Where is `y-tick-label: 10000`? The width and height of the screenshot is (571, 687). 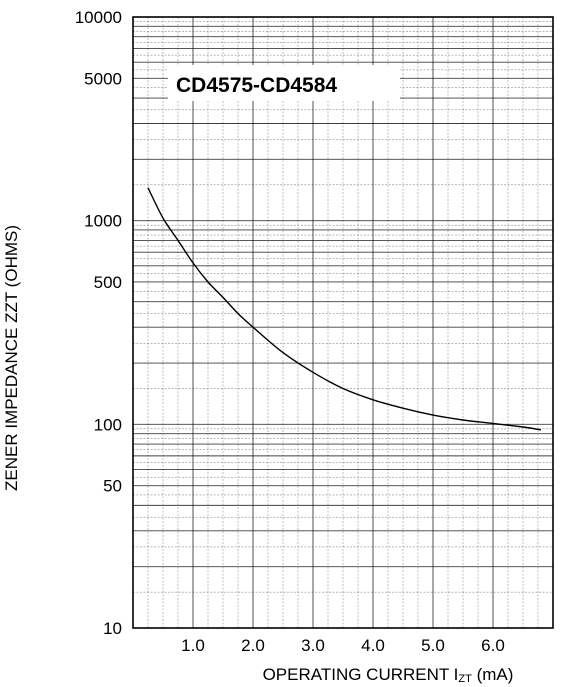
y-tick-label: 10000 is located at coordinates (98, 17).